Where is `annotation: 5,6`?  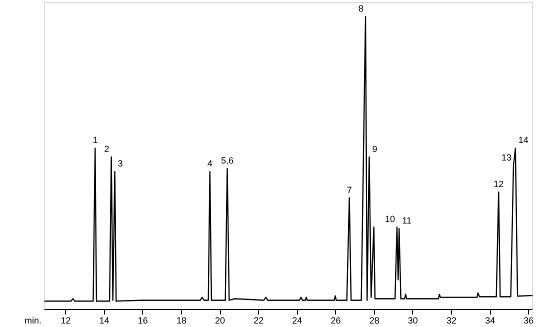 annotation: 5,6 is located at coordinates (227, 161).